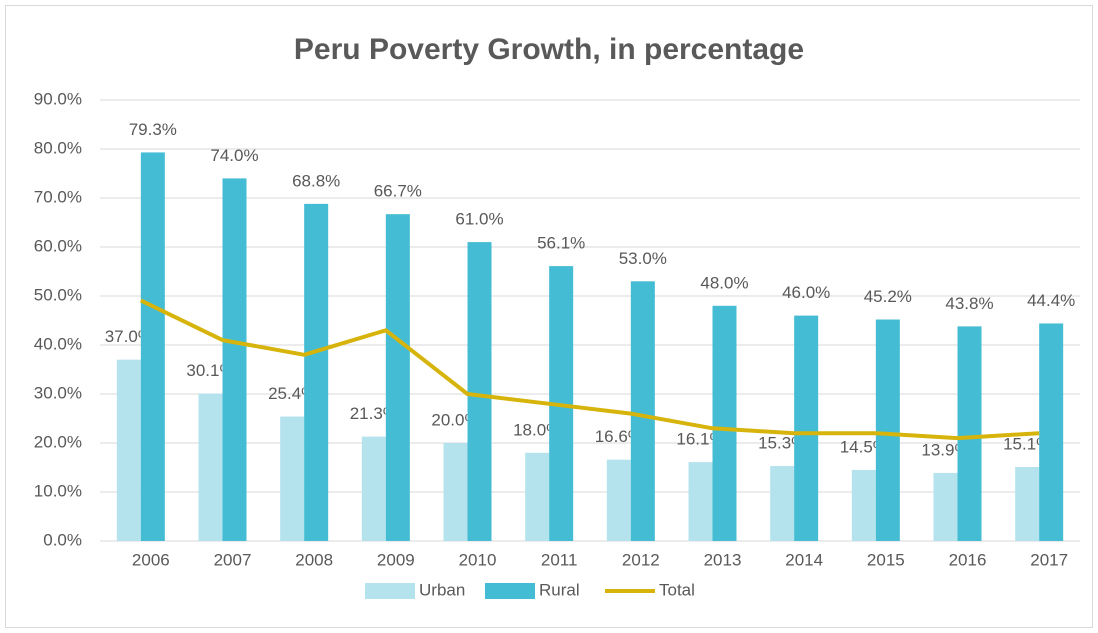 The width and height of the screenshot is (1098, 633). Describe the element at coordinates (62, 539) in the screenshot. I see `y-tick-label: 0.0%` at that location.